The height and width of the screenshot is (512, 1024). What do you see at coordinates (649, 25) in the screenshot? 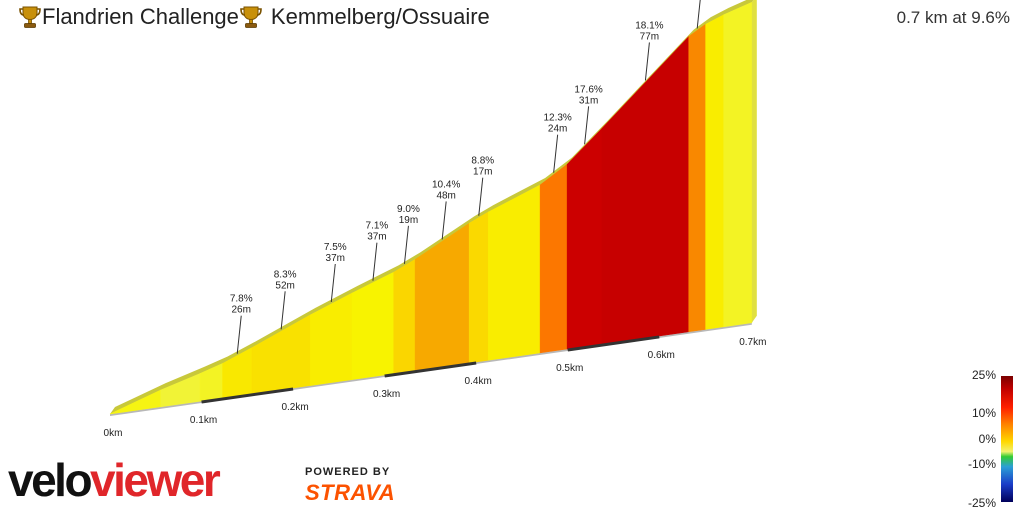
I see `segment-gradient-label: 18.1%` at bounding box center [649, 25].